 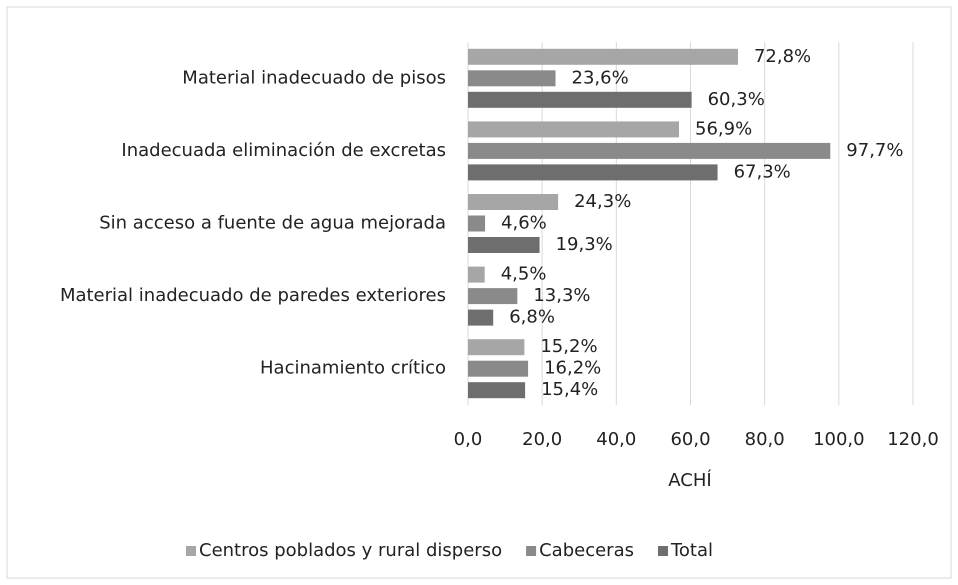 I want to click on data-label: 24,3%, so click(x=602, y=201).